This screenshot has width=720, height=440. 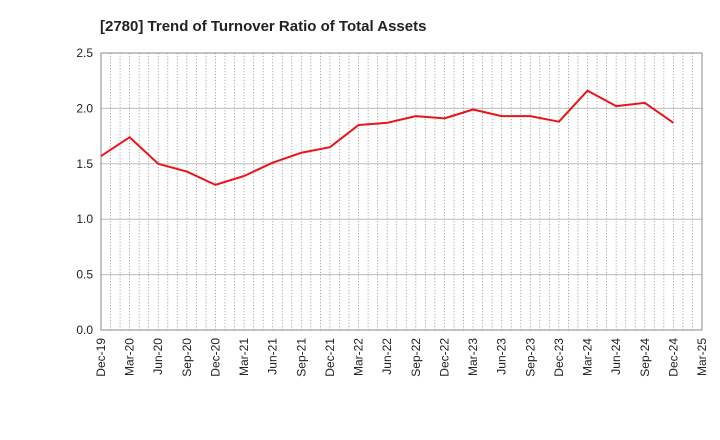 What do you see at coordinates (416, 357) in the screenshot?
I see `x-tick-label: Sep-22` at bounding box center [416, 357].